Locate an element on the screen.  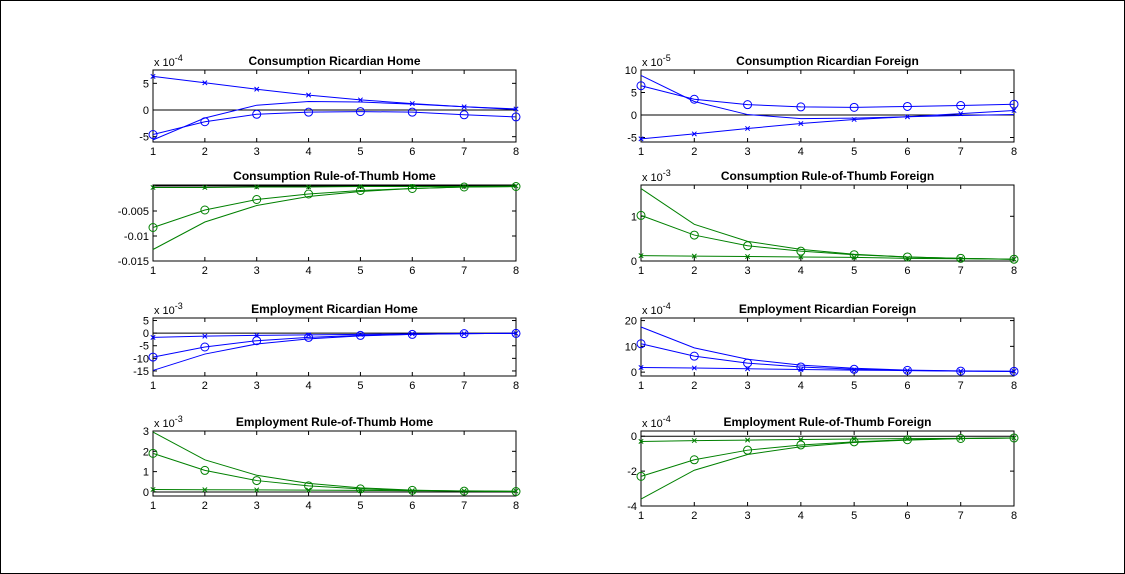
y-tick-label: -0.015 is located at coordinates (133, 262).